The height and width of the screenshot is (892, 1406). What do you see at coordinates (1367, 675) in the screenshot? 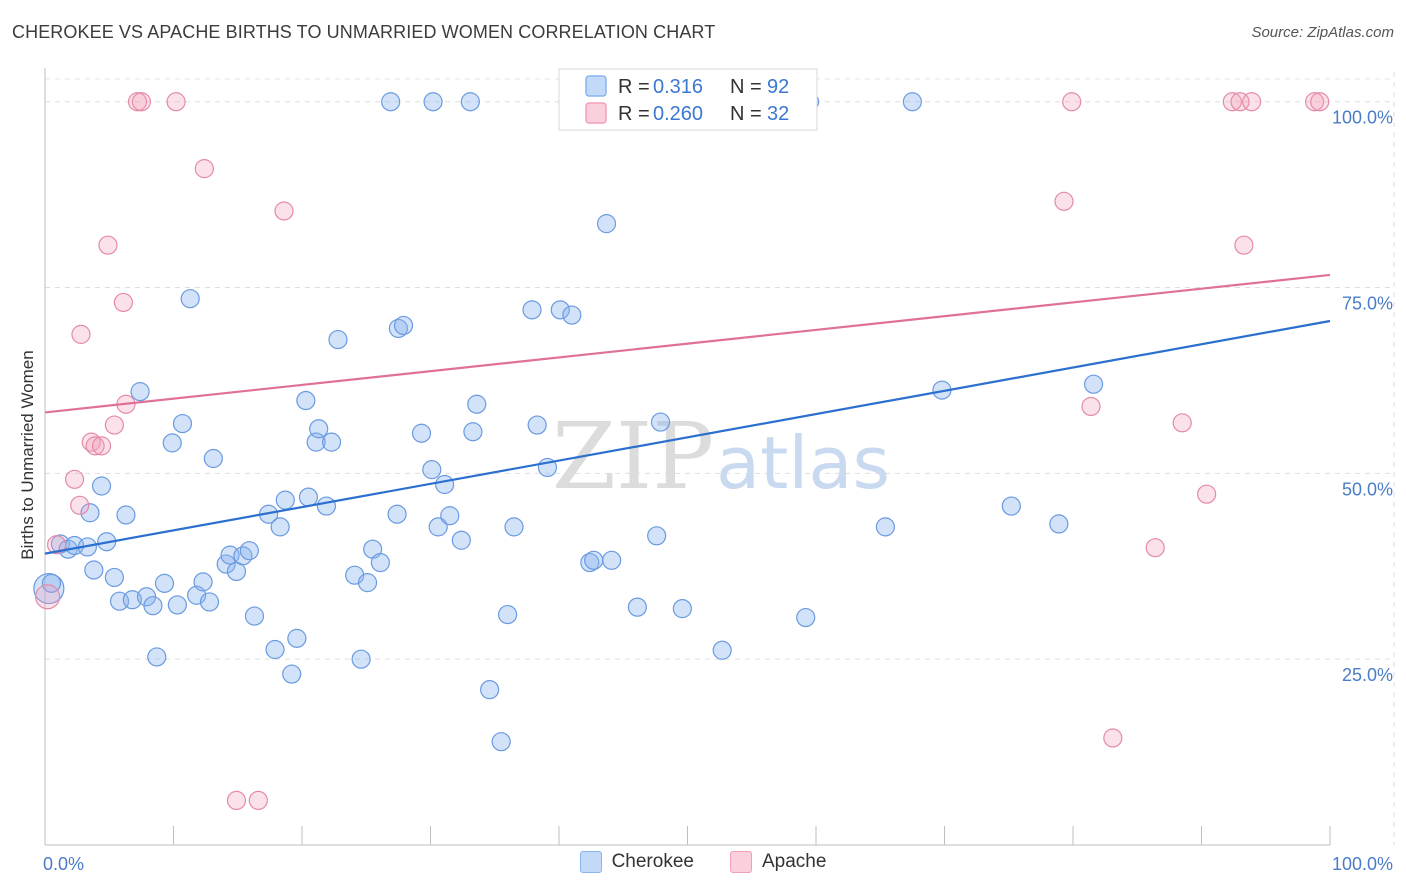
I see `y-tick-label: 25.0%` at bounding box center [1367, 675].